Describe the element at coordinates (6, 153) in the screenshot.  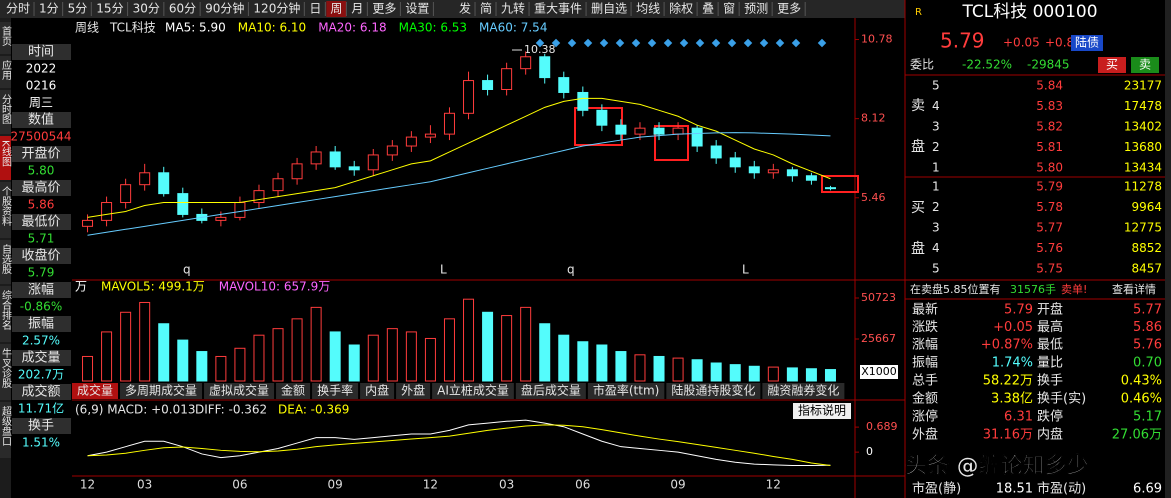
I see `sidebar-text: K线图` at that location.